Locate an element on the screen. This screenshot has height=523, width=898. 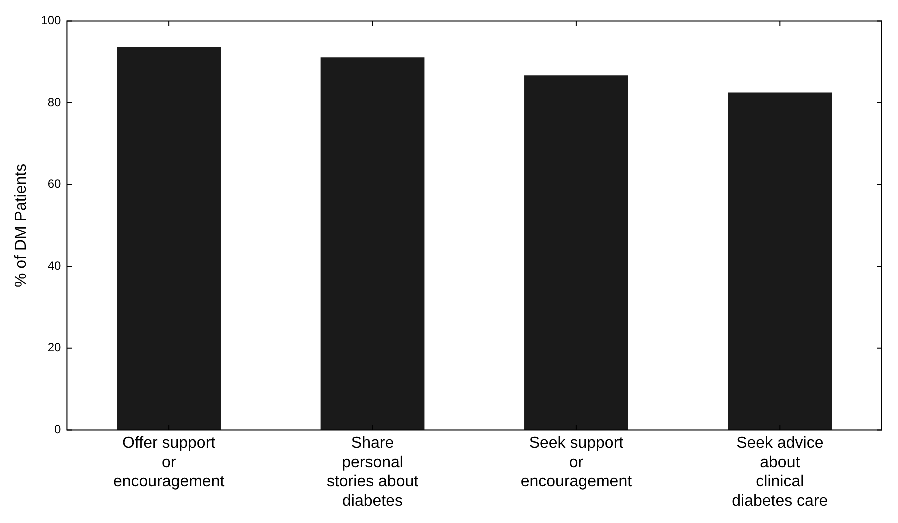
y-axis-title: % of DM Patients is located at coordinates (21, 226).